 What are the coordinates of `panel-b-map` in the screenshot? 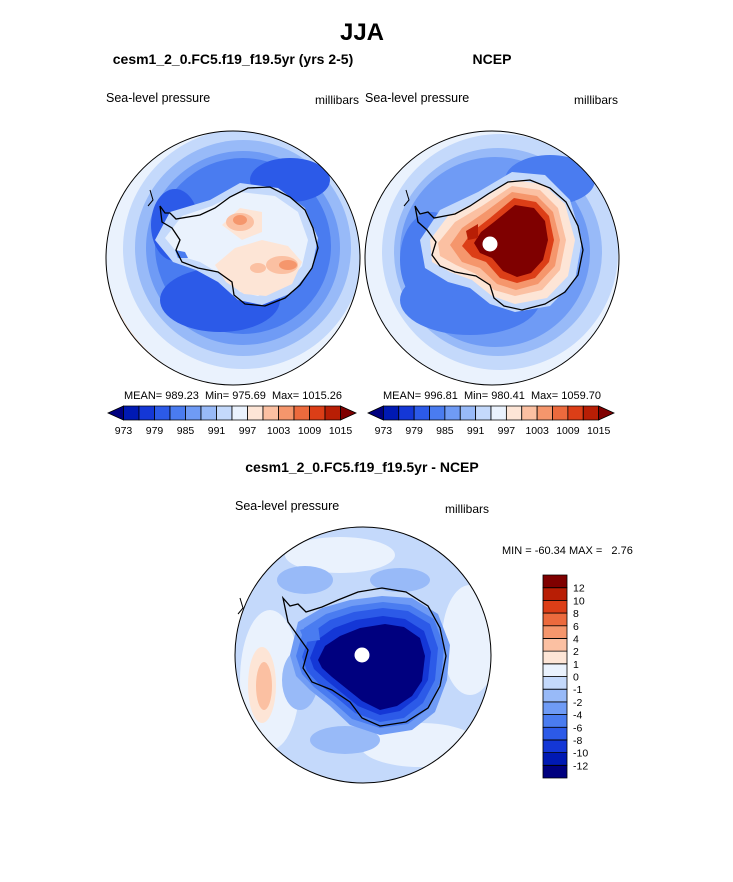 It's located at (492, 258).